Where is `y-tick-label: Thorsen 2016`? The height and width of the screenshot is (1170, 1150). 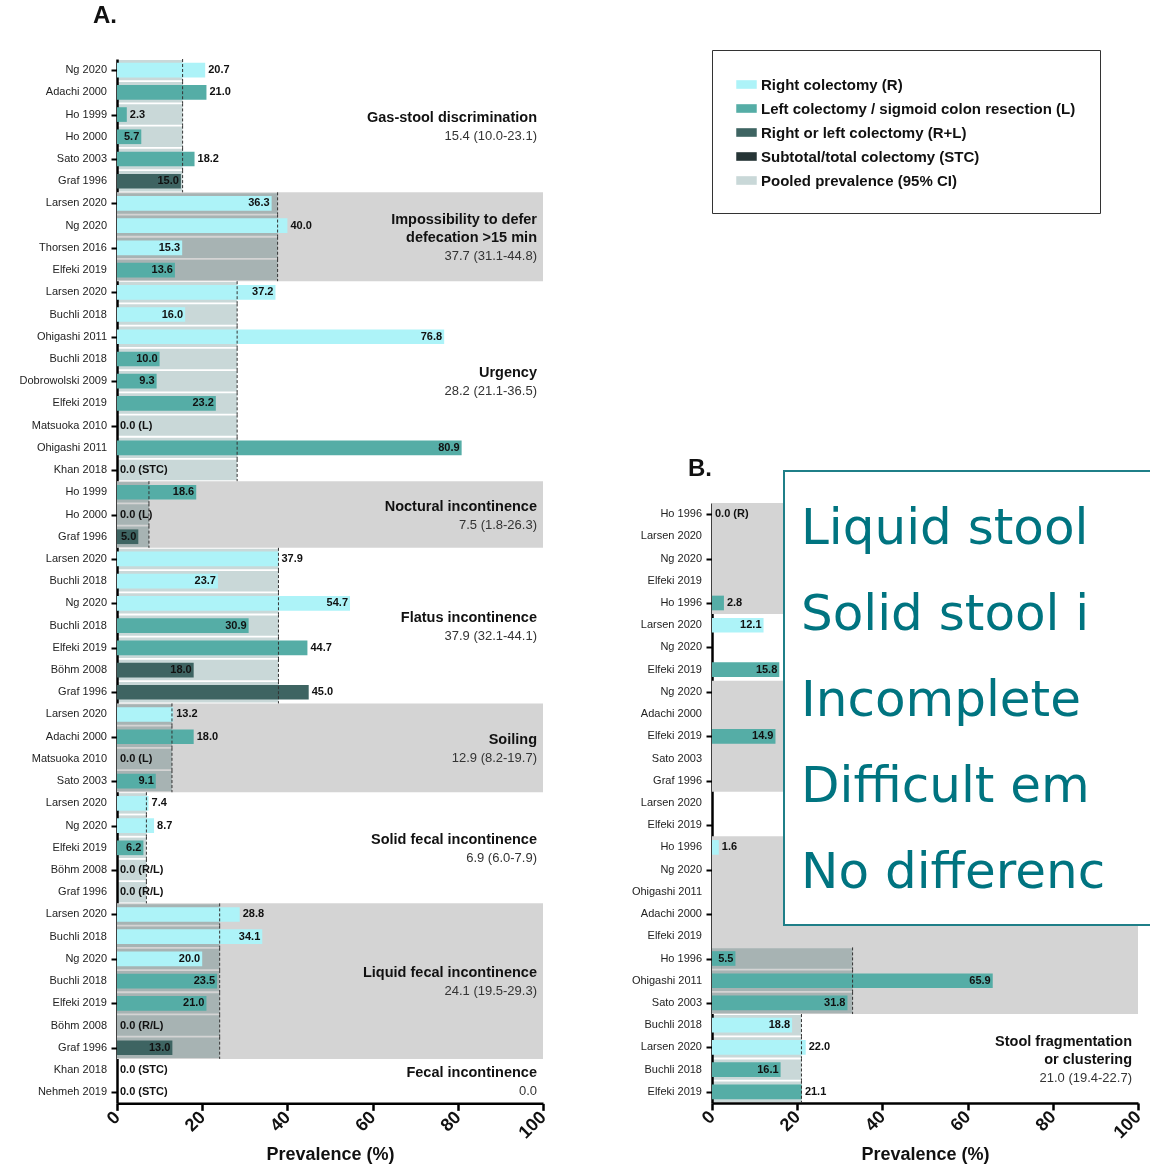
y-tick-label: Thorsen 2016 is located at coordinates (73, 246).